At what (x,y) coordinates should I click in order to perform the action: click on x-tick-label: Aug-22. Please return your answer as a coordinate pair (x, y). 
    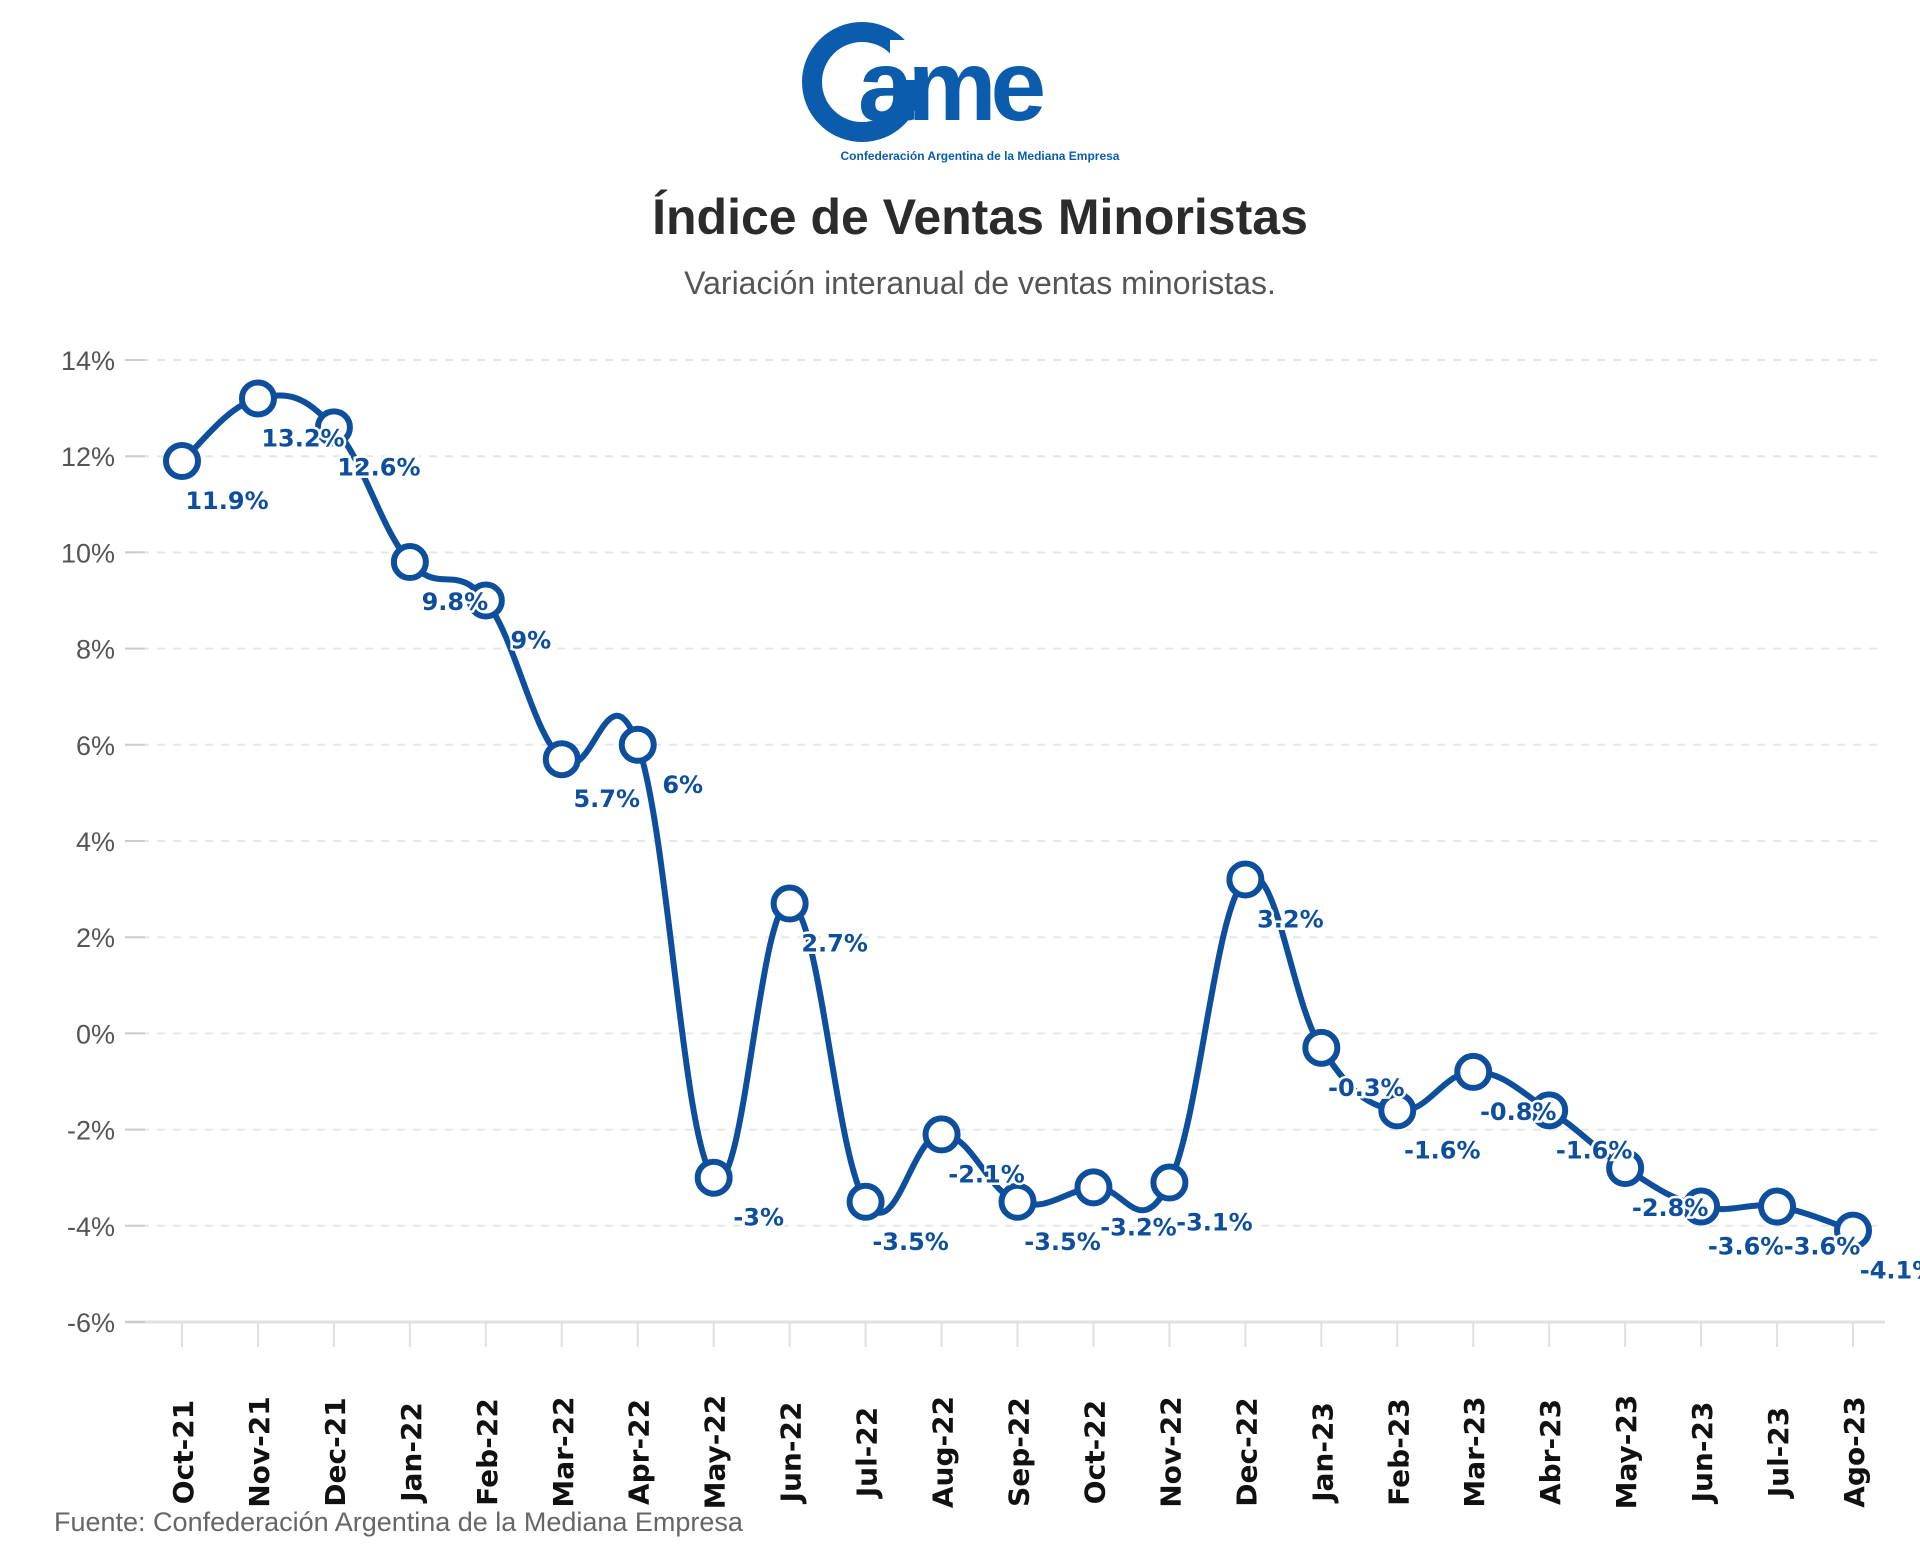
    Looking at the image, I should click on (943, 1452).